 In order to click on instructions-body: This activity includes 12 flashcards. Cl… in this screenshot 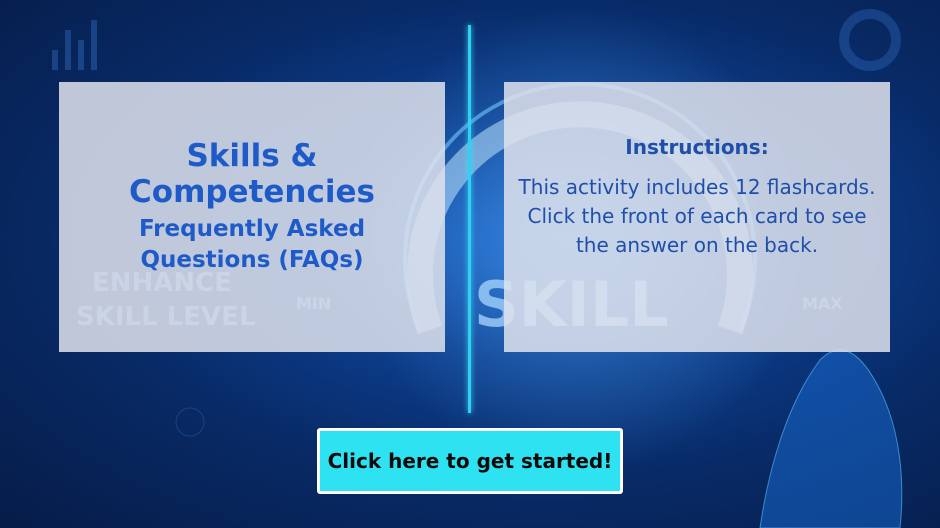, I will do `click(697, 215)`.